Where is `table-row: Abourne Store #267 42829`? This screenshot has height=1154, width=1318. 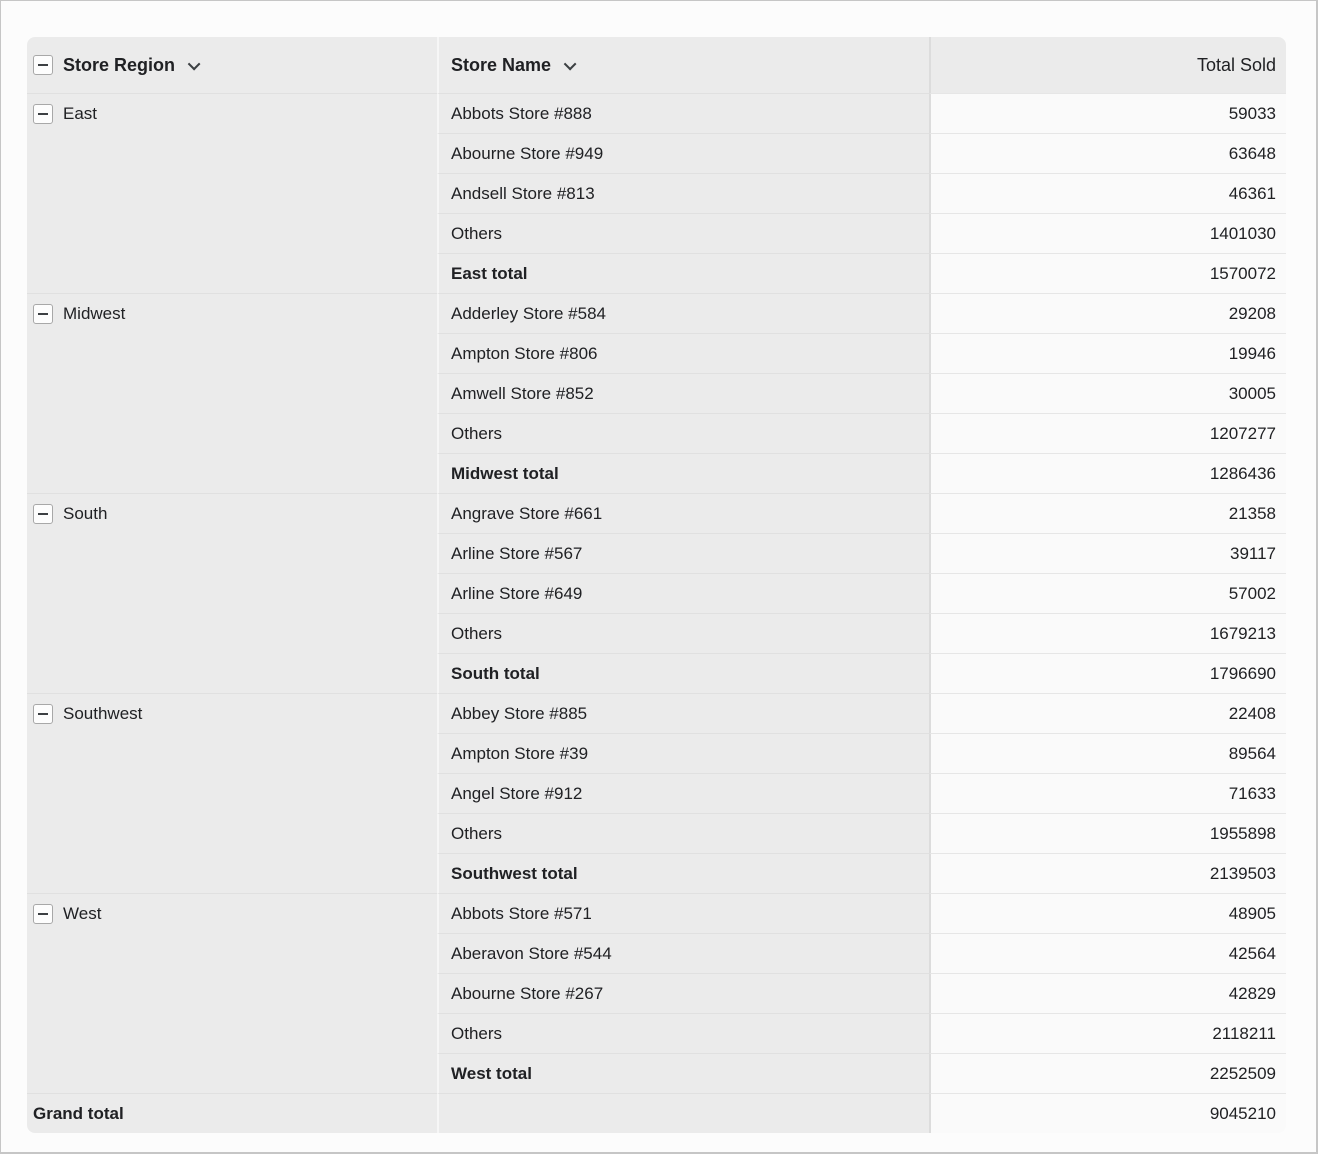 table-row: Abourne Store #267 42829 is located at coordinates (656, 993).